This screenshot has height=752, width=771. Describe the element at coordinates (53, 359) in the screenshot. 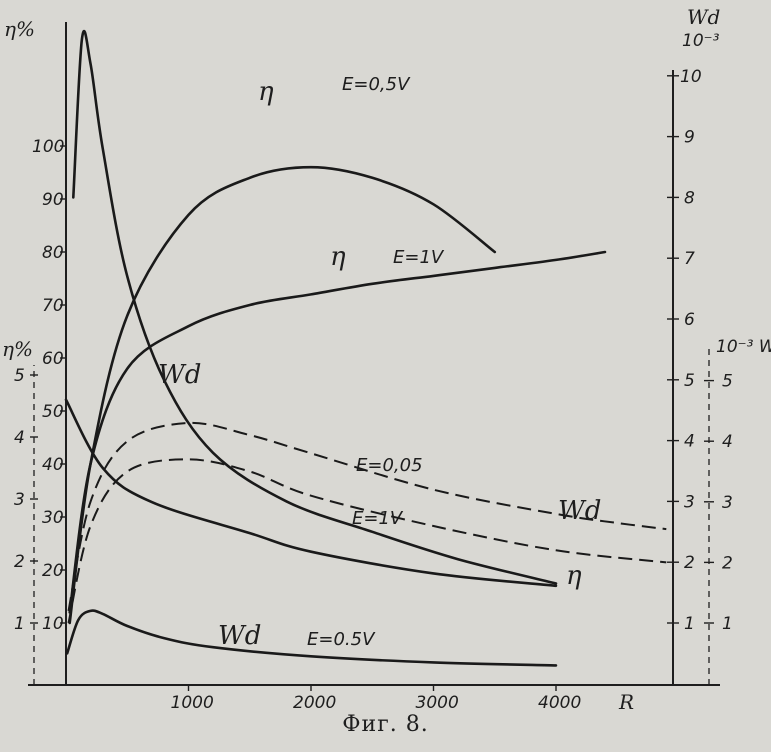

I see `eta-main-tick-label: 60` at that location.